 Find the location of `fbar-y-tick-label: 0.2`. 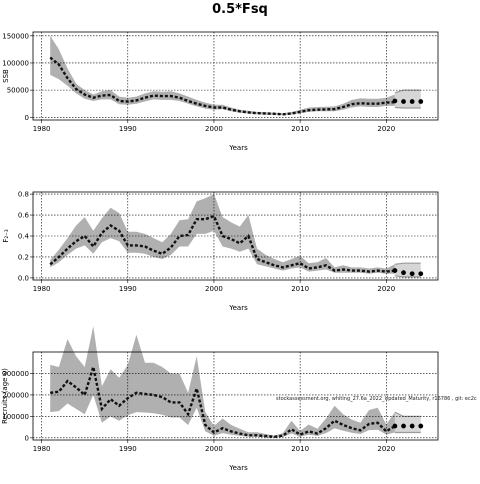

fbar-y-tick-label: 0.2 is located at coordinates (23, 257).